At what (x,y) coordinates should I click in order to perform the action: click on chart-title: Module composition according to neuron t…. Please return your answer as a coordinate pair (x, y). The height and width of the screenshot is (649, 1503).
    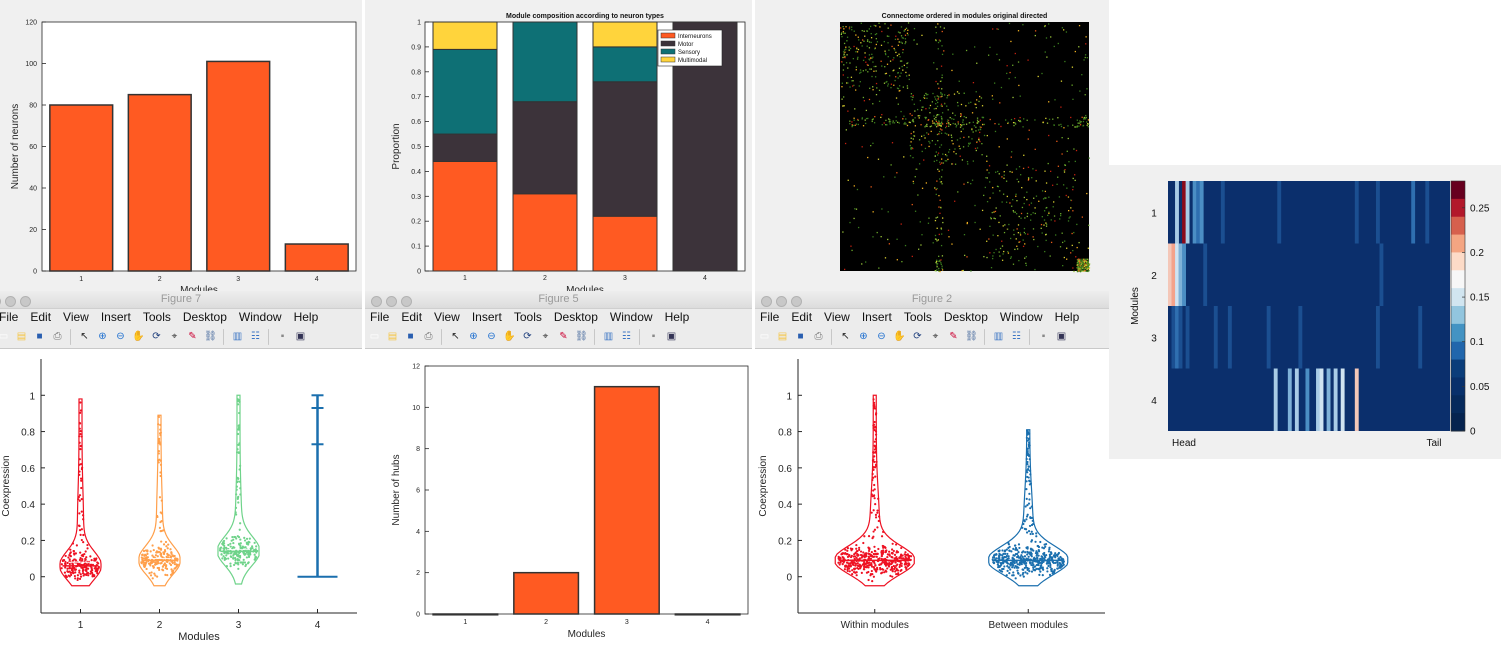
    Looking at the image, I should click on (585, 16).